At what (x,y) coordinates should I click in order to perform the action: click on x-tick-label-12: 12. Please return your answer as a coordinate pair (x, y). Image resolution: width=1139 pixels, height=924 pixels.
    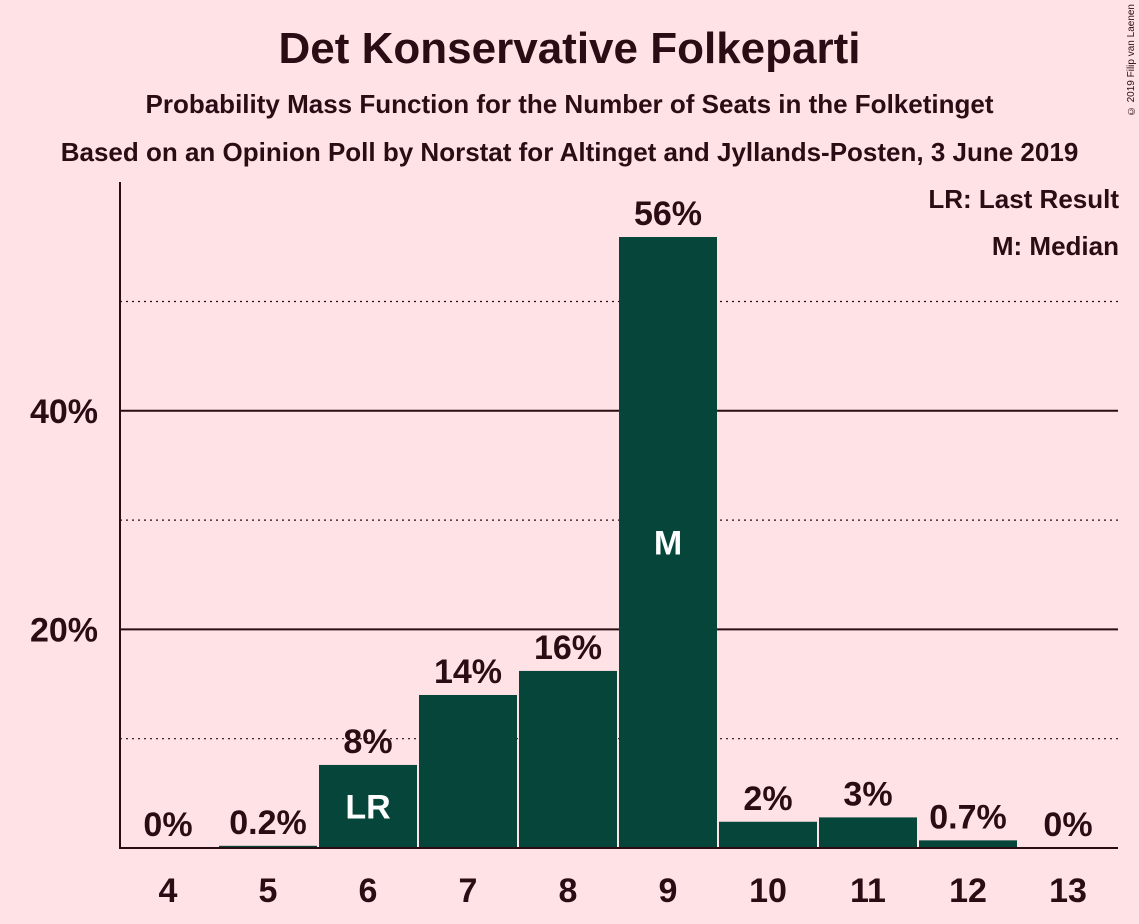
    Looking at the image, I should click on (968, 891).